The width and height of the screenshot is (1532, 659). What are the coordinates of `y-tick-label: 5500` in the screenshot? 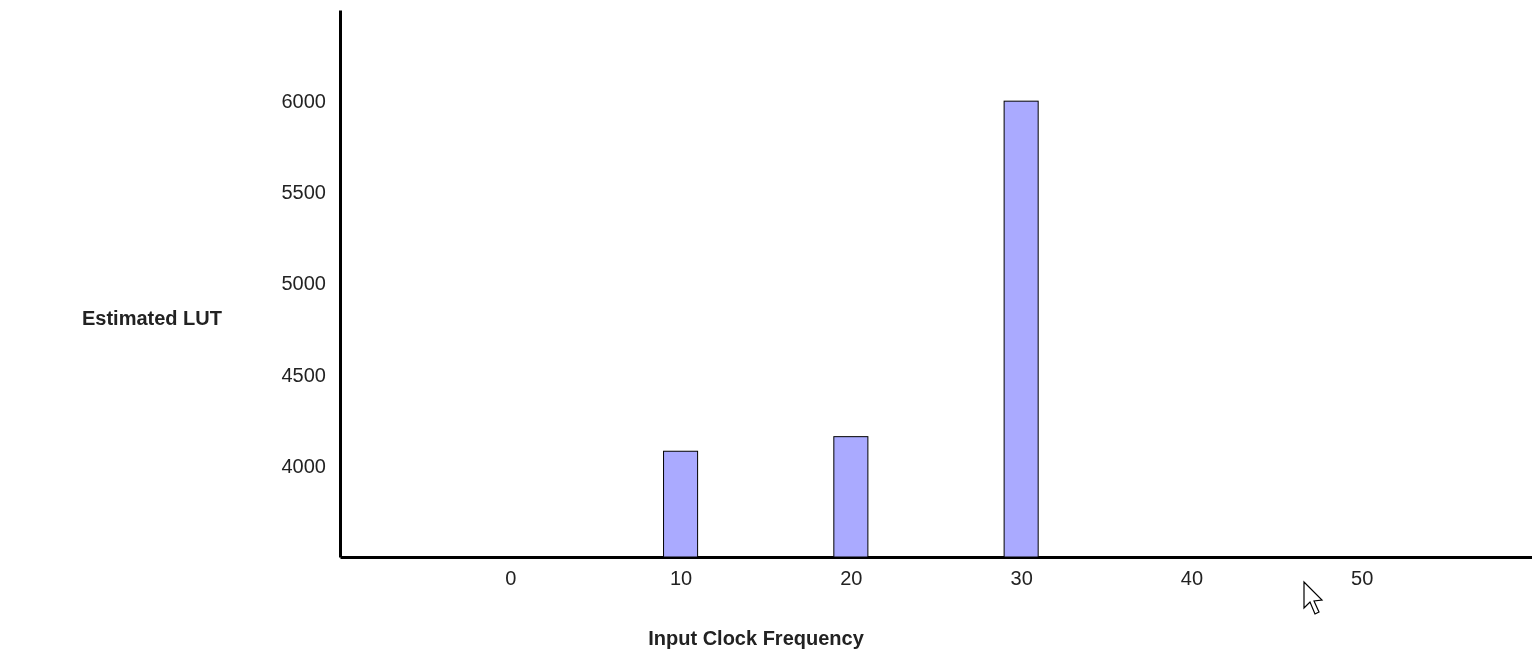 It's located at (303, 192).